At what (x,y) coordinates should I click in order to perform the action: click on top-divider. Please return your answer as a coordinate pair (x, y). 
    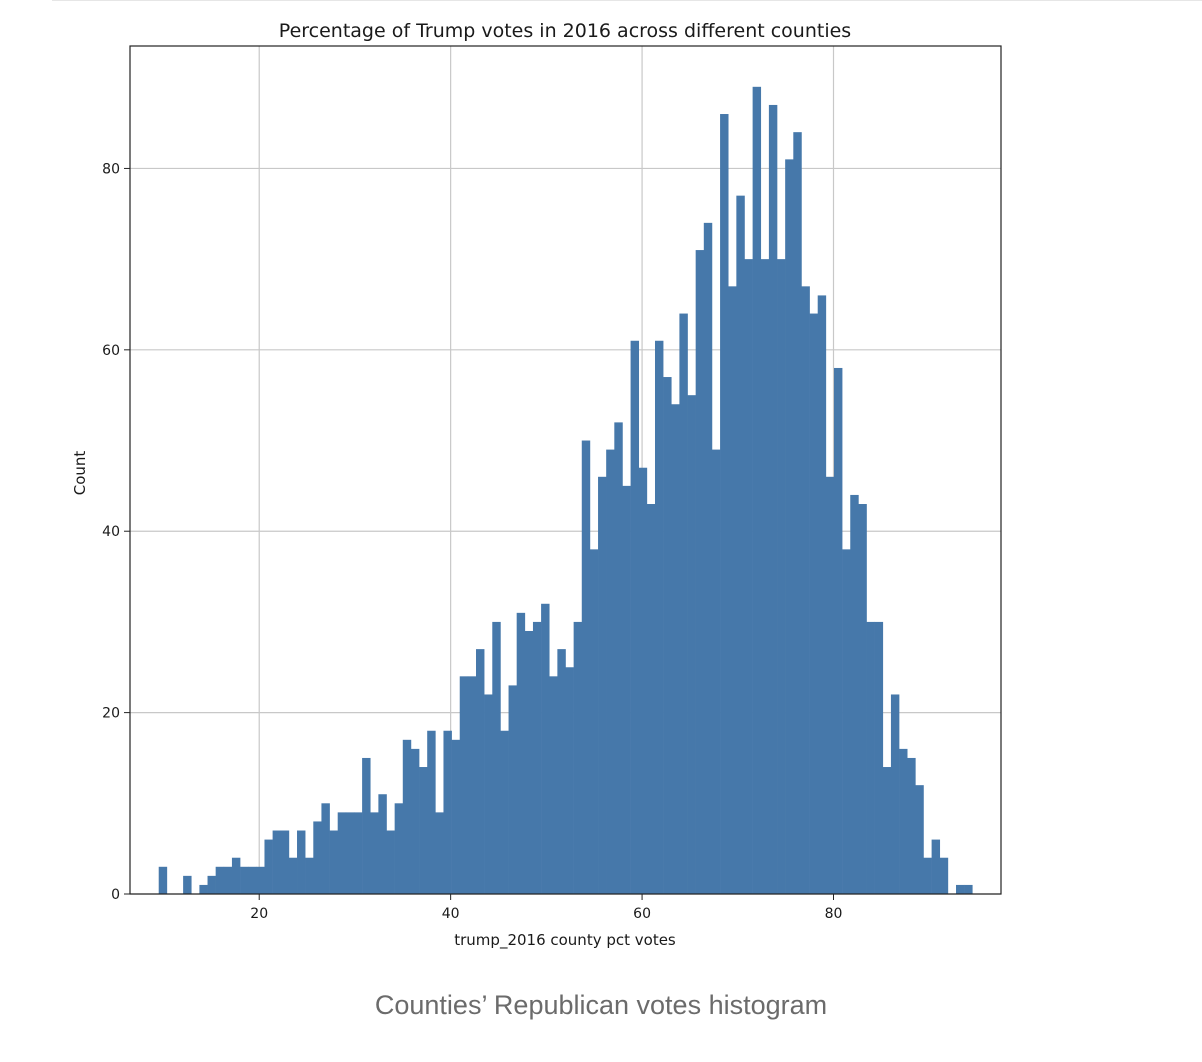
    Looking at the image, I should click on (627, 0).